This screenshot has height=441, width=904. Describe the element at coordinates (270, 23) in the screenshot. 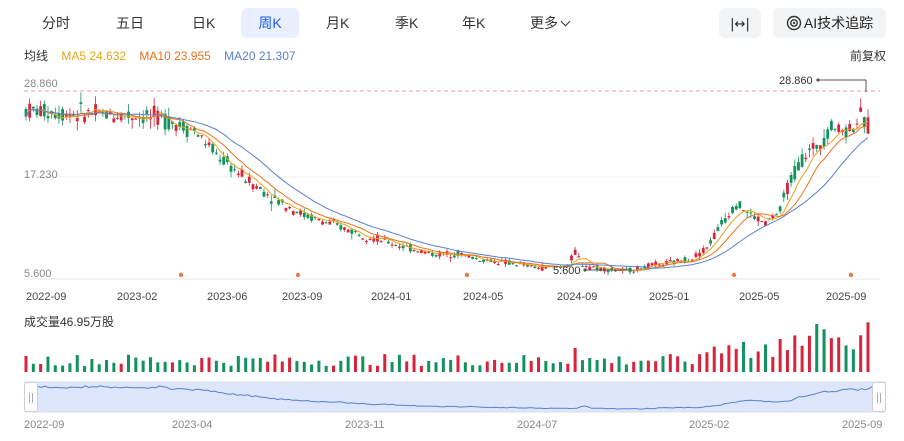

I see `tab-weekly-k: 周K` at that location.